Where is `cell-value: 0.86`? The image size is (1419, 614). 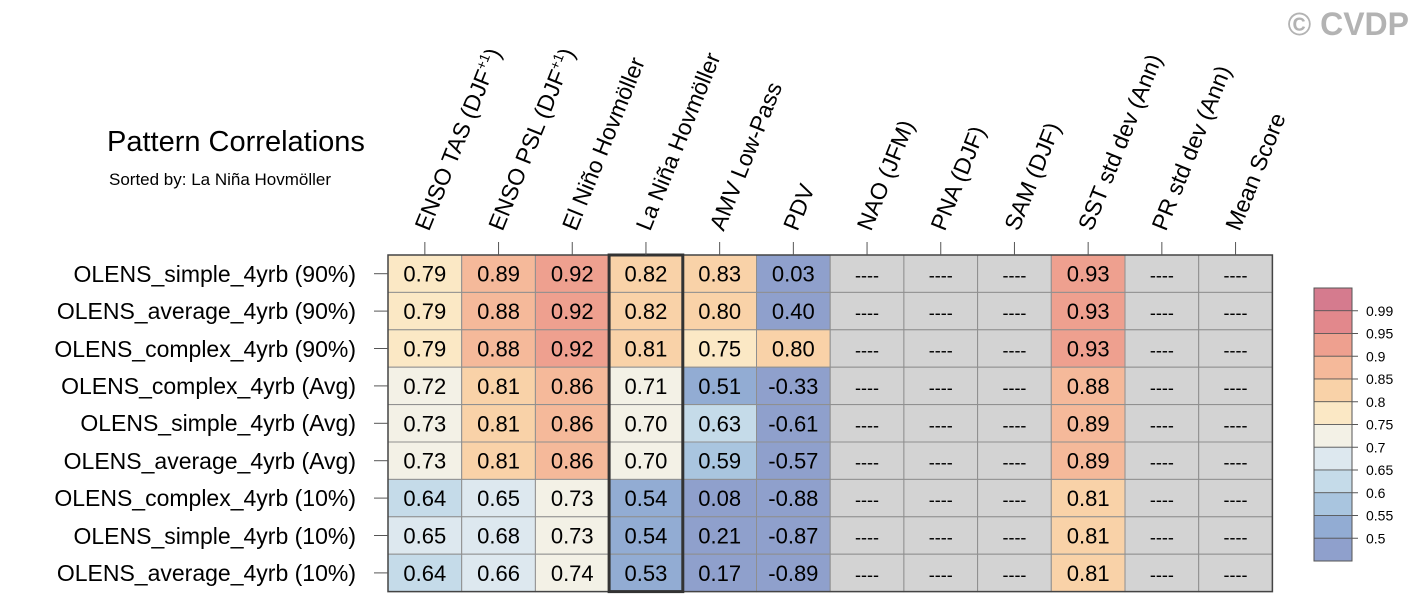 cell-value: 0.86 is located at coordinates (572, 461).